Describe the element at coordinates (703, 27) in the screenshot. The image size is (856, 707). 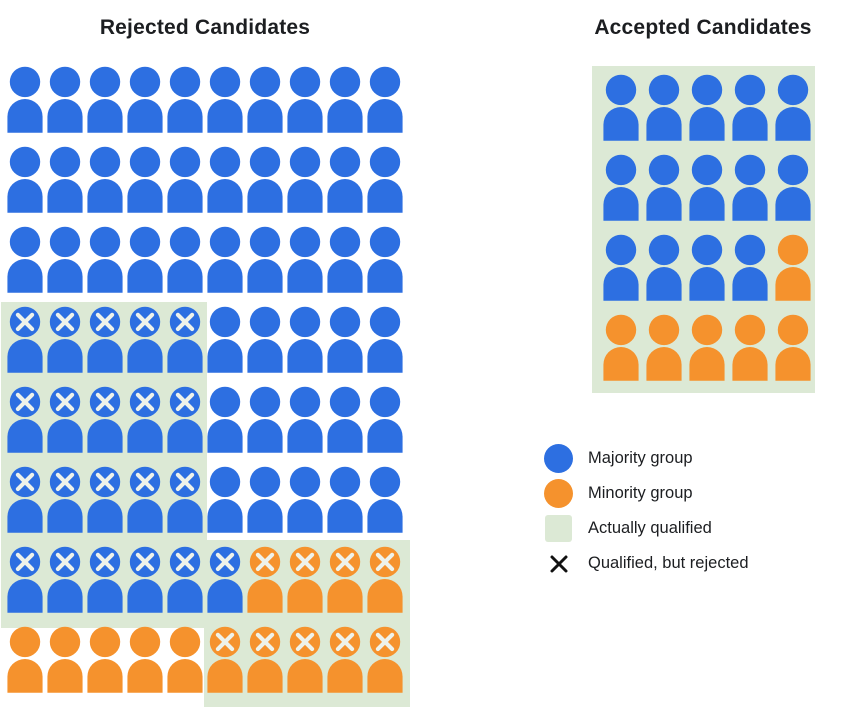
I see `accepted-candidates-title: Accepted Candidates` at that location.